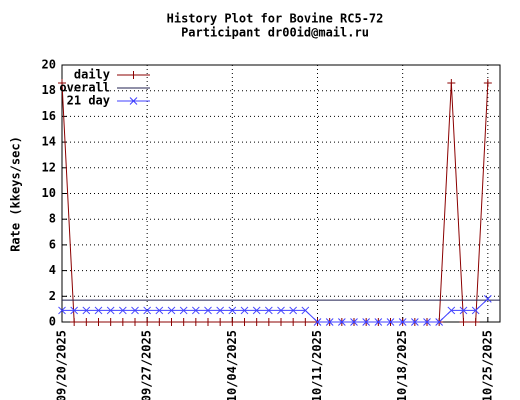 This screenshot has width=520, height=400. What do you see at coordinates (147, 365) in the screenshot?
I see `x-tick-label: 09/27/2025` at bounding box center [147, 365].